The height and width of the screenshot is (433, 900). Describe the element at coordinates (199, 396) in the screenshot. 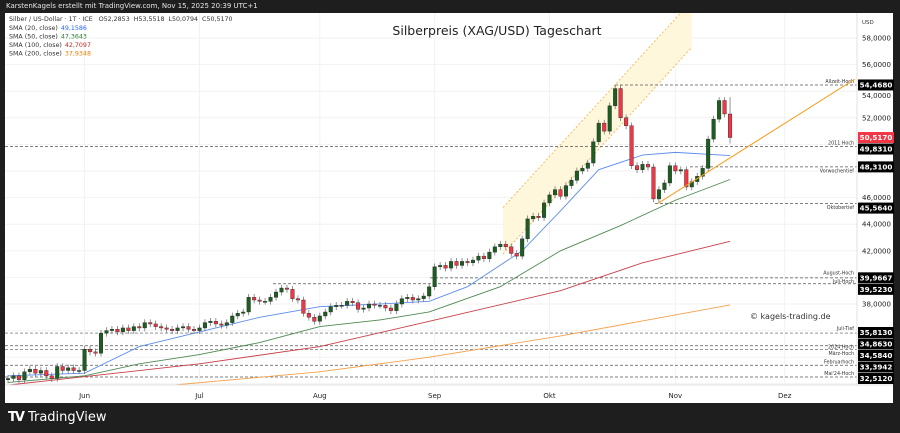

I see `time-tick: Jul` at that location.